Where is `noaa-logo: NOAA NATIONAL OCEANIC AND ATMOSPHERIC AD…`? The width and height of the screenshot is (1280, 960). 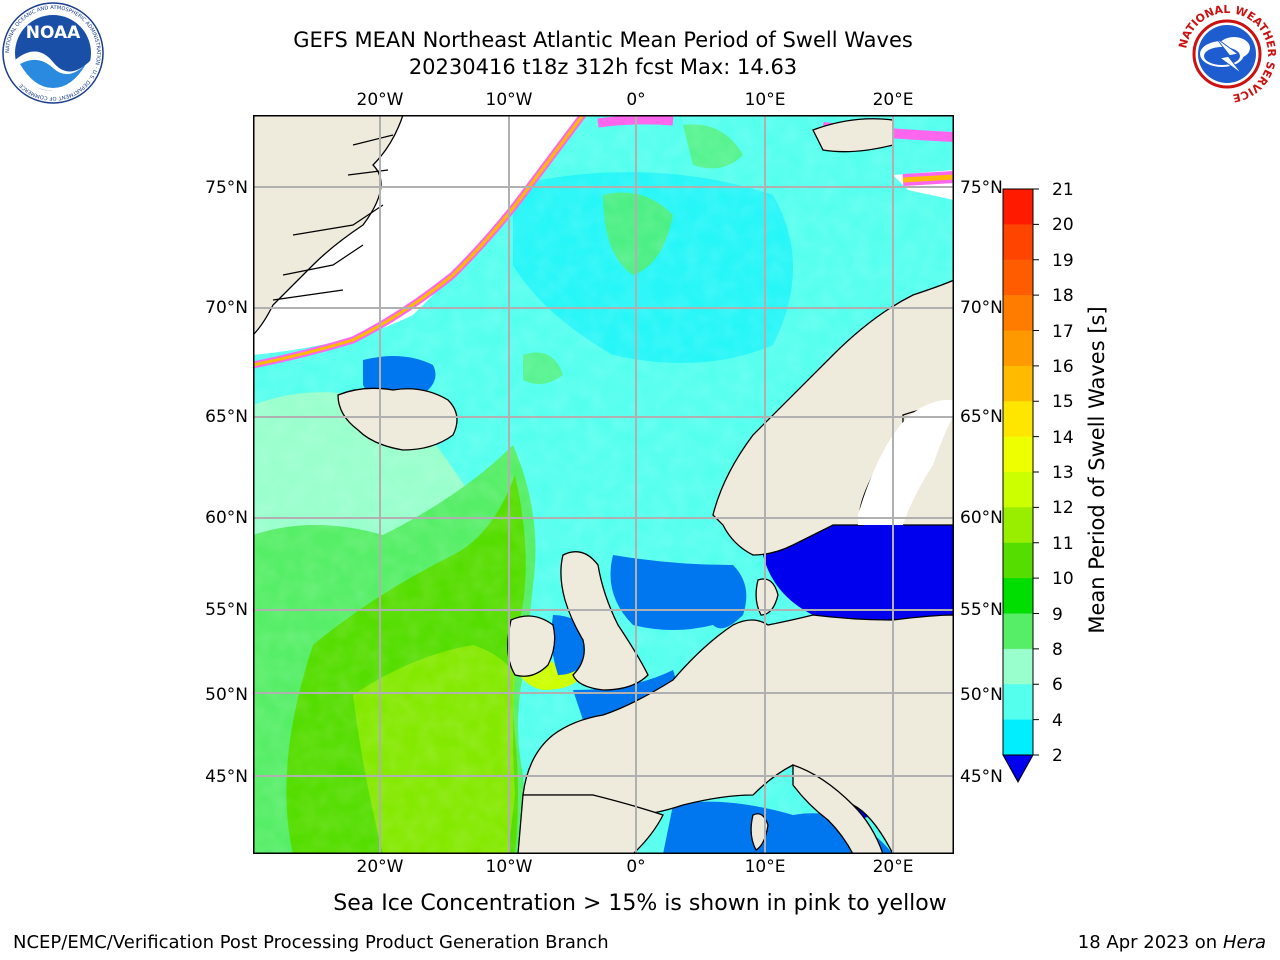
noaa-logo: NOAA NATIONAL OCEANIC AND ATMOSPHERIC AD… is located at coordinates (53, 53).